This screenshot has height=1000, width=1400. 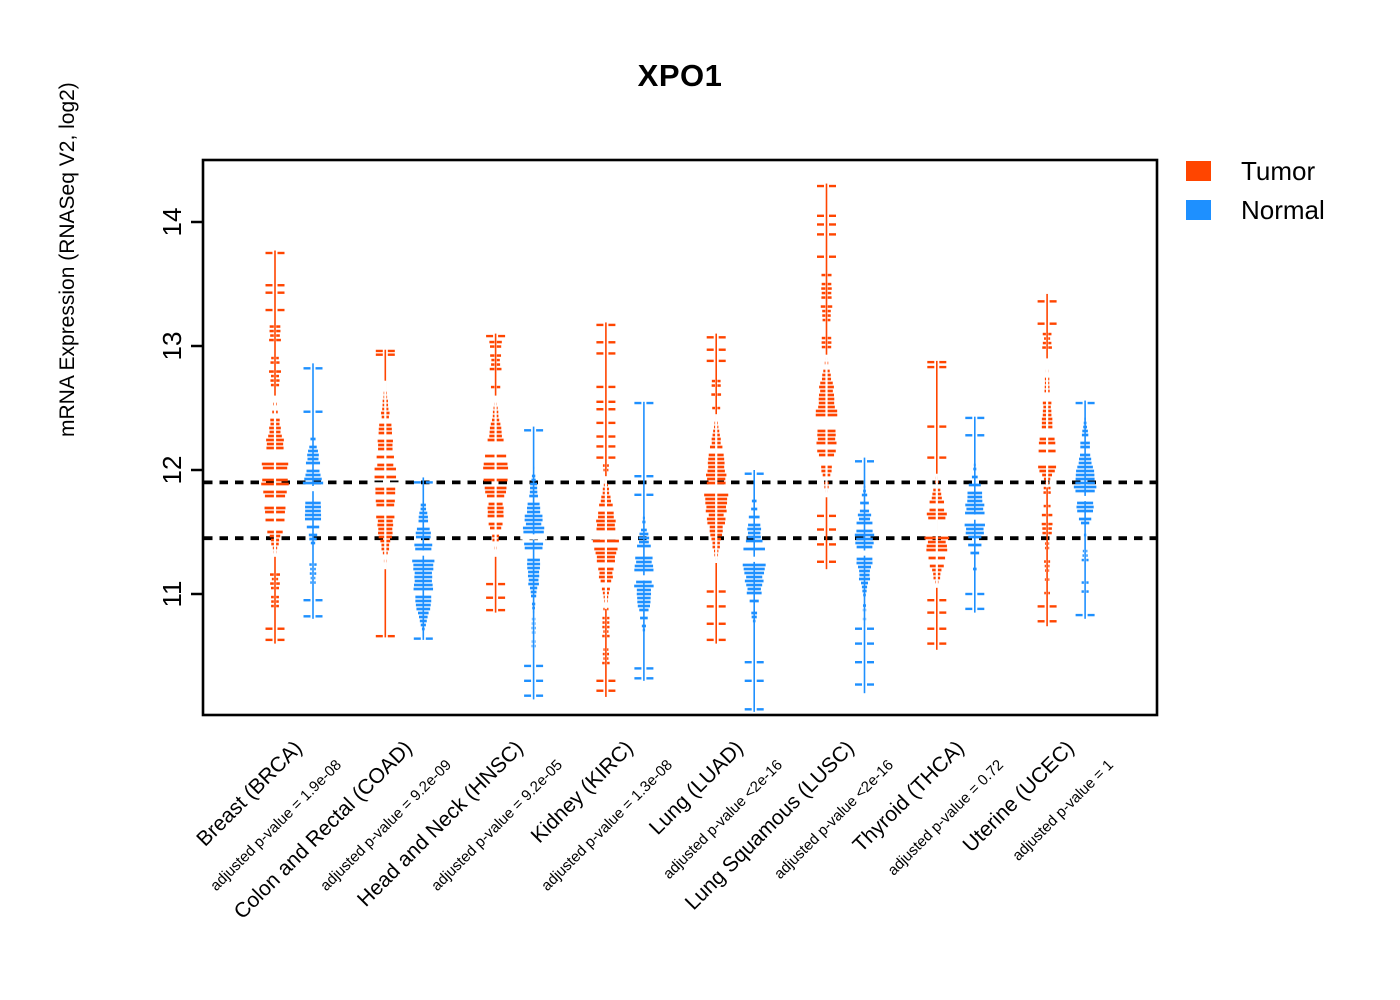 I want to click on violin-group-2-normal-outlier, so click(x=528, y=680).